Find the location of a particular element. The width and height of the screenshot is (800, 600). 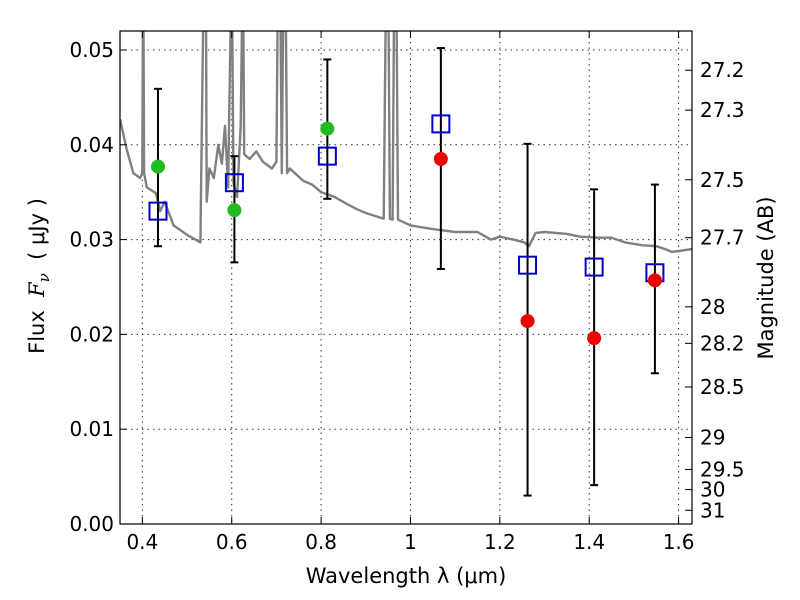

x-tick-label: 1.2 is located at coordinates (500, 542).